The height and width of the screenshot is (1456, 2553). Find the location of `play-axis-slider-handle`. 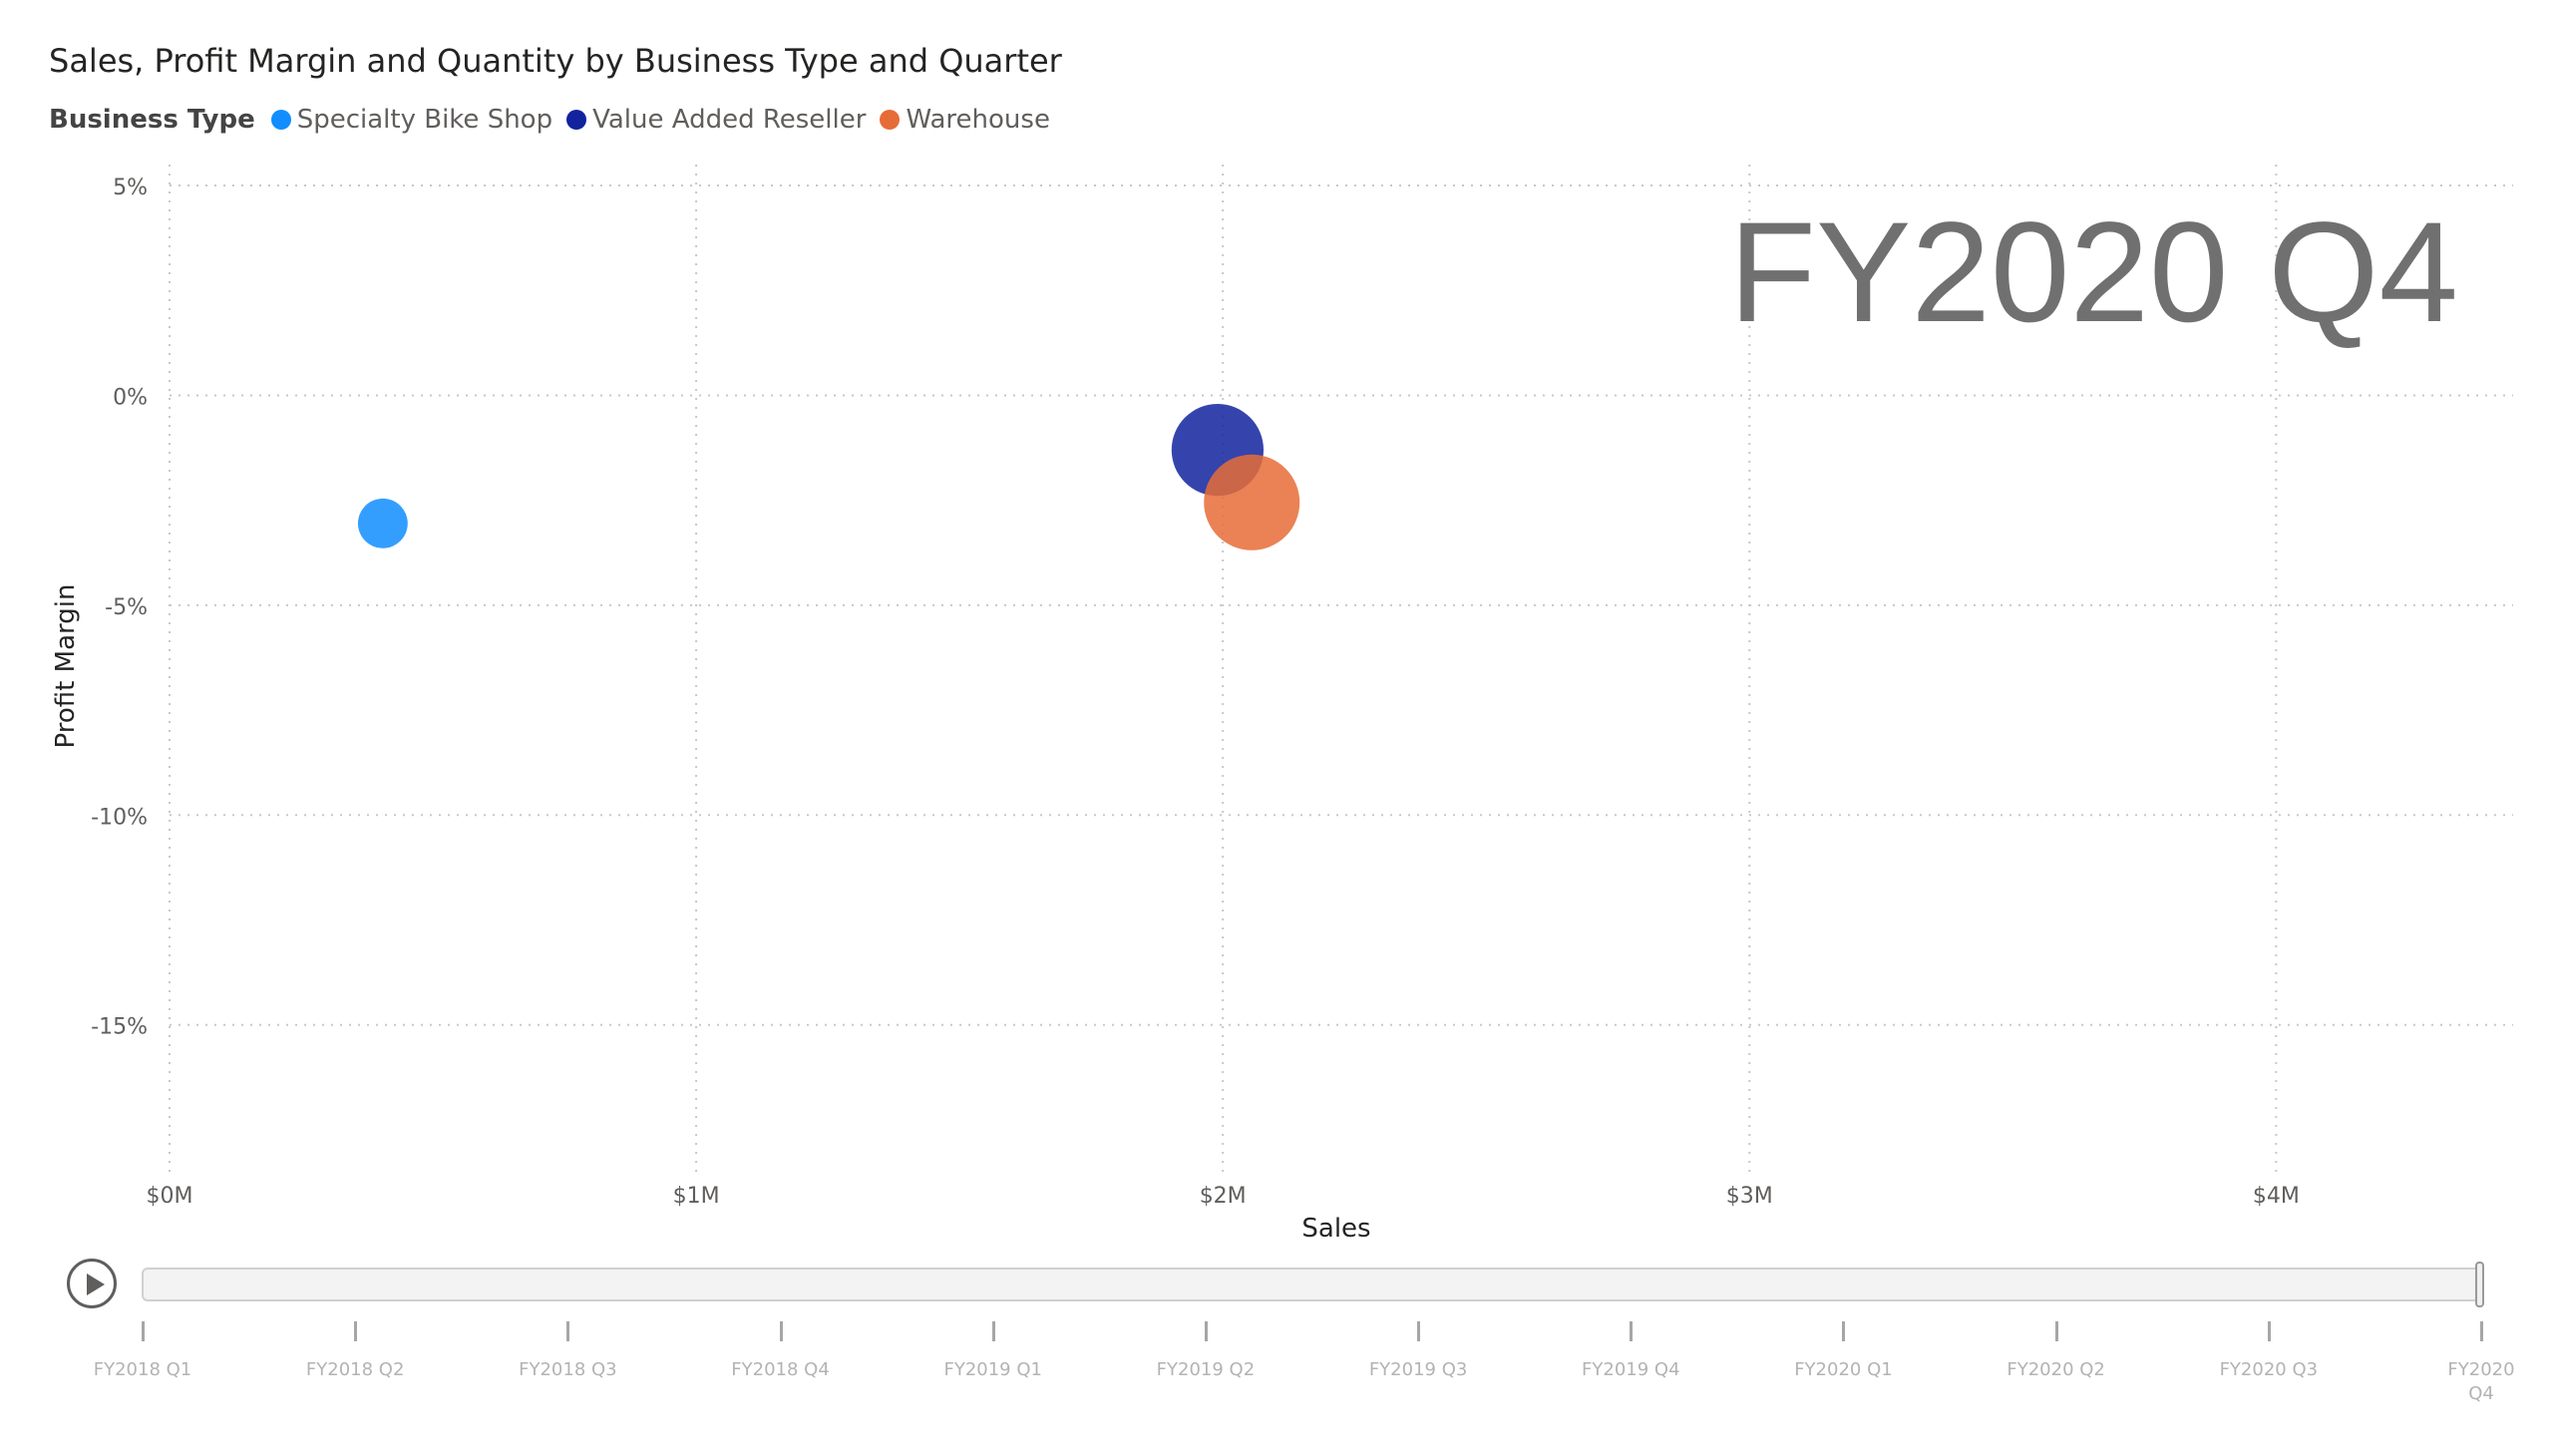

play-axis-slider-handle is located at coordinates (2480, 1284).